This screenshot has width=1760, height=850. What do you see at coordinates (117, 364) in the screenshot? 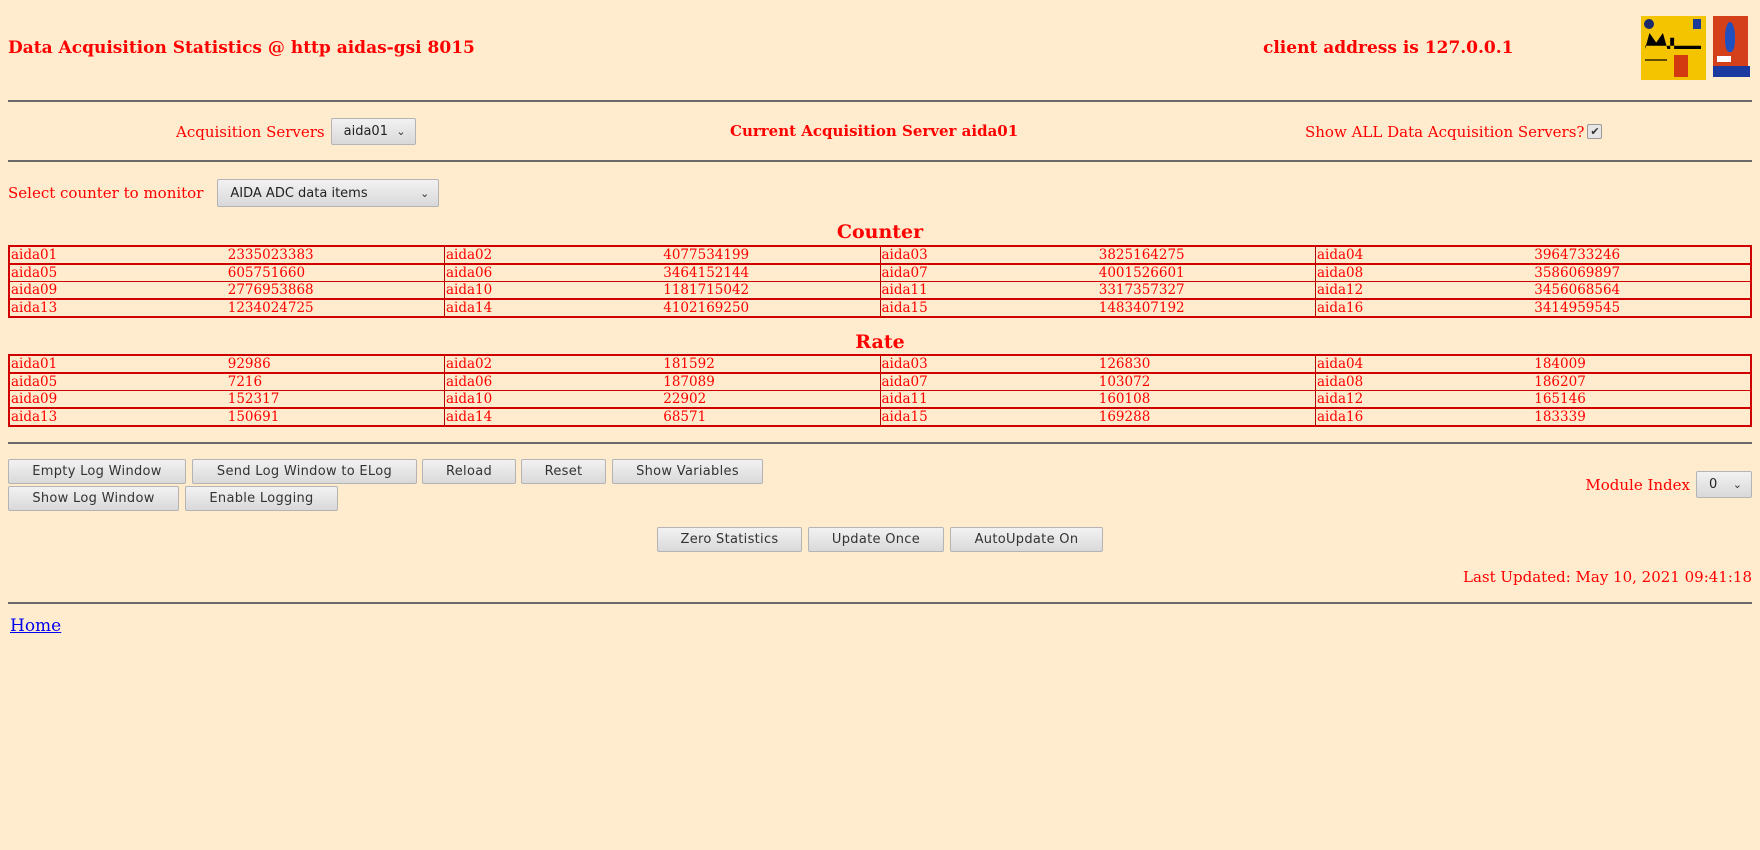
I see `rate-module-name: aida01` at bounding box center [117, 364].